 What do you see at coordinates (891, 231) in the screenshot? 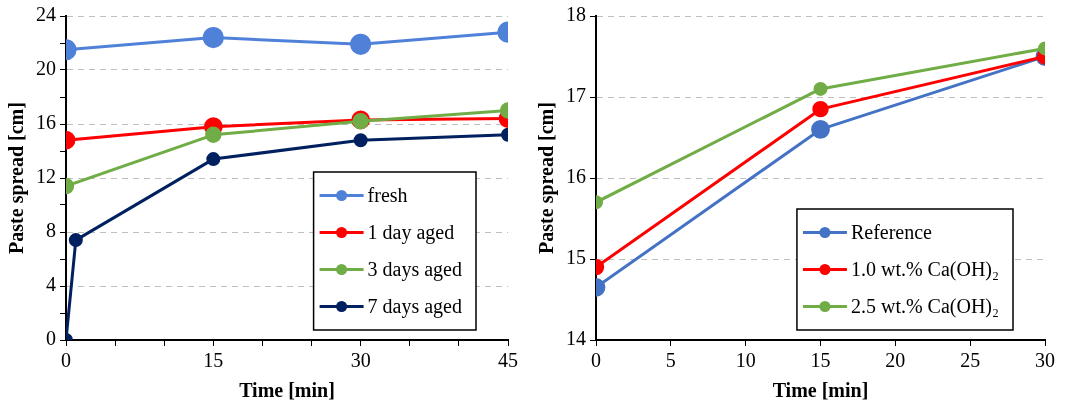
I see `legend-label: Reference` at bounding box center [891, 231].